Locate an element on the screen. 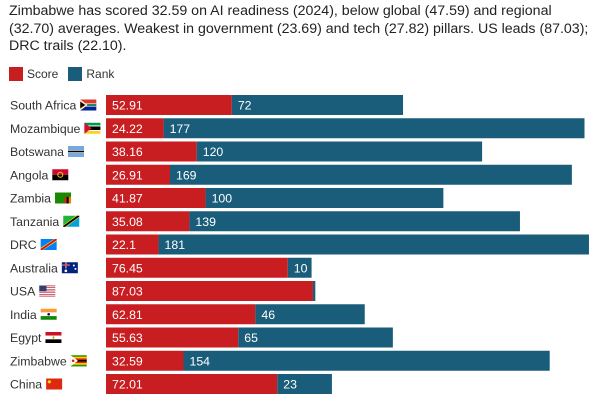 This screenshot has width=600, height=400. rank-value-label: 139 is located at coordinates (205, 222).